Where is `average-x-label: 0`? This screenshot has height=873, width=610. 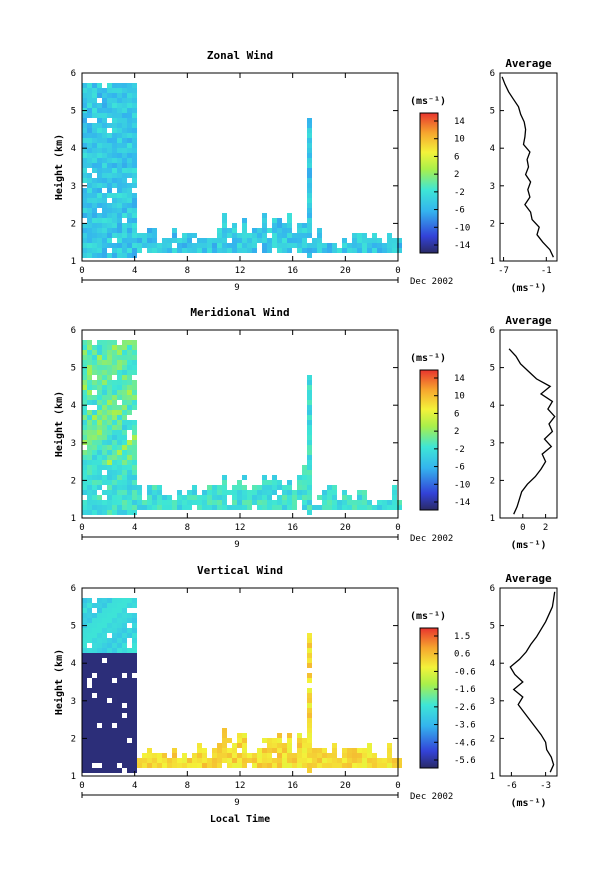 average-x-label: 0 is located at coordinates (522, 528).